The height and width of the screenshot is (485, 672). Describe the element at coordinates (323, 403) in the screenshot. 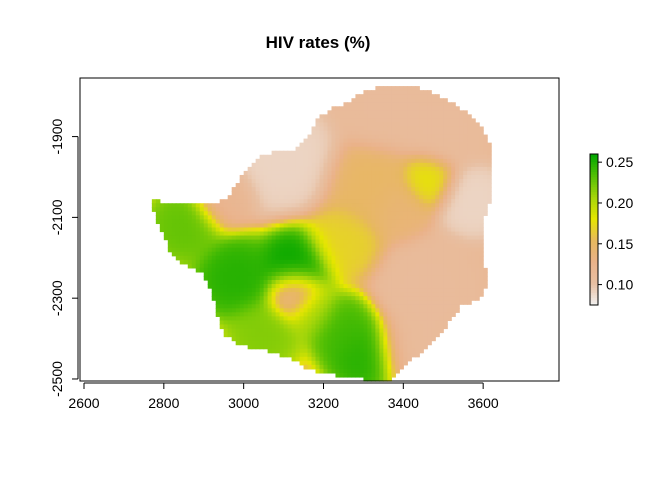

I see `x-tick-label: 3200` at that location.